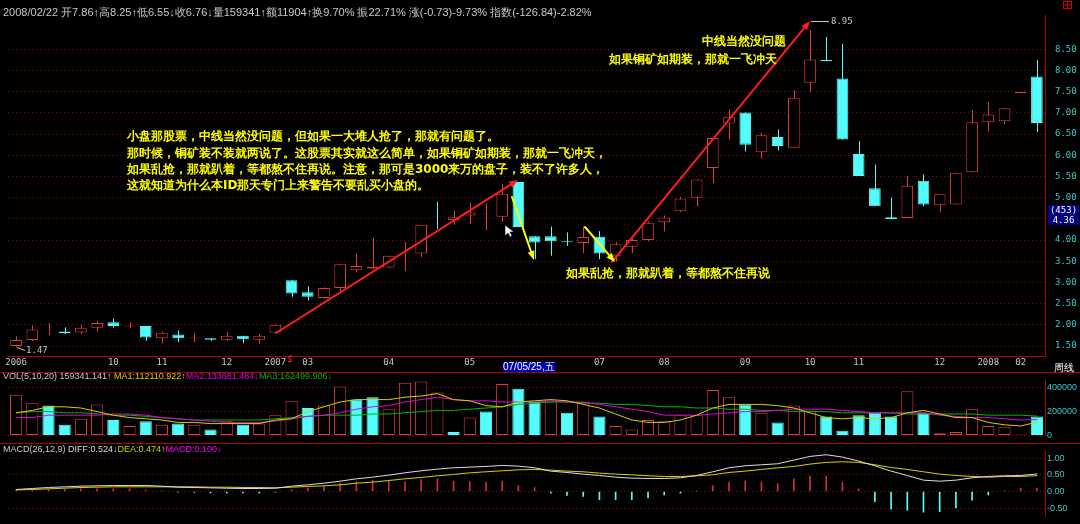 This screenshot has width=1080, height=524. I want to click on annotation: 如果乱抢，那就趴着，等都熬不住再说, so click(668, 273).